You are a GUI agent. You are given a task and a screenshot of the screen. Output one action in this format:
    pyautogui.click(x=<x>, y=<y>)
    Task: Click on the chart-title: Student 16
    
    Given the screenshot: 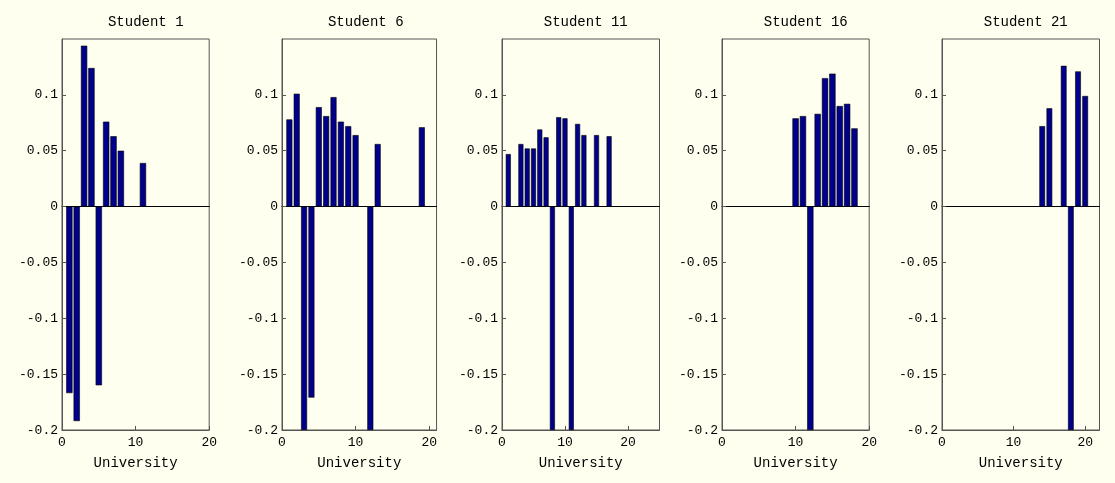 What is the action you would take?
    pyautogui.click(x=805, y=22)
    